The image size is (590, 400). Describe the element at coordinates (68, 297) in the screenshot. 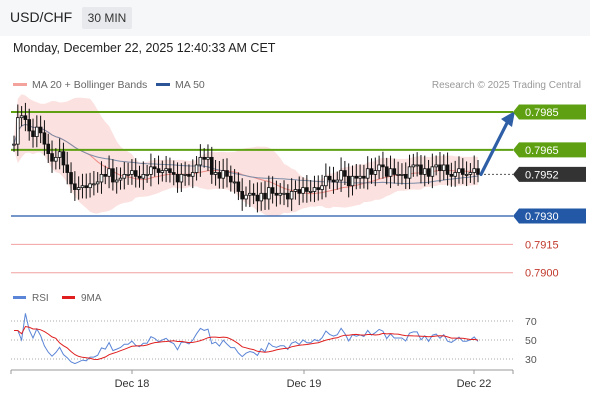

I see `ma9-swatch` at that location.